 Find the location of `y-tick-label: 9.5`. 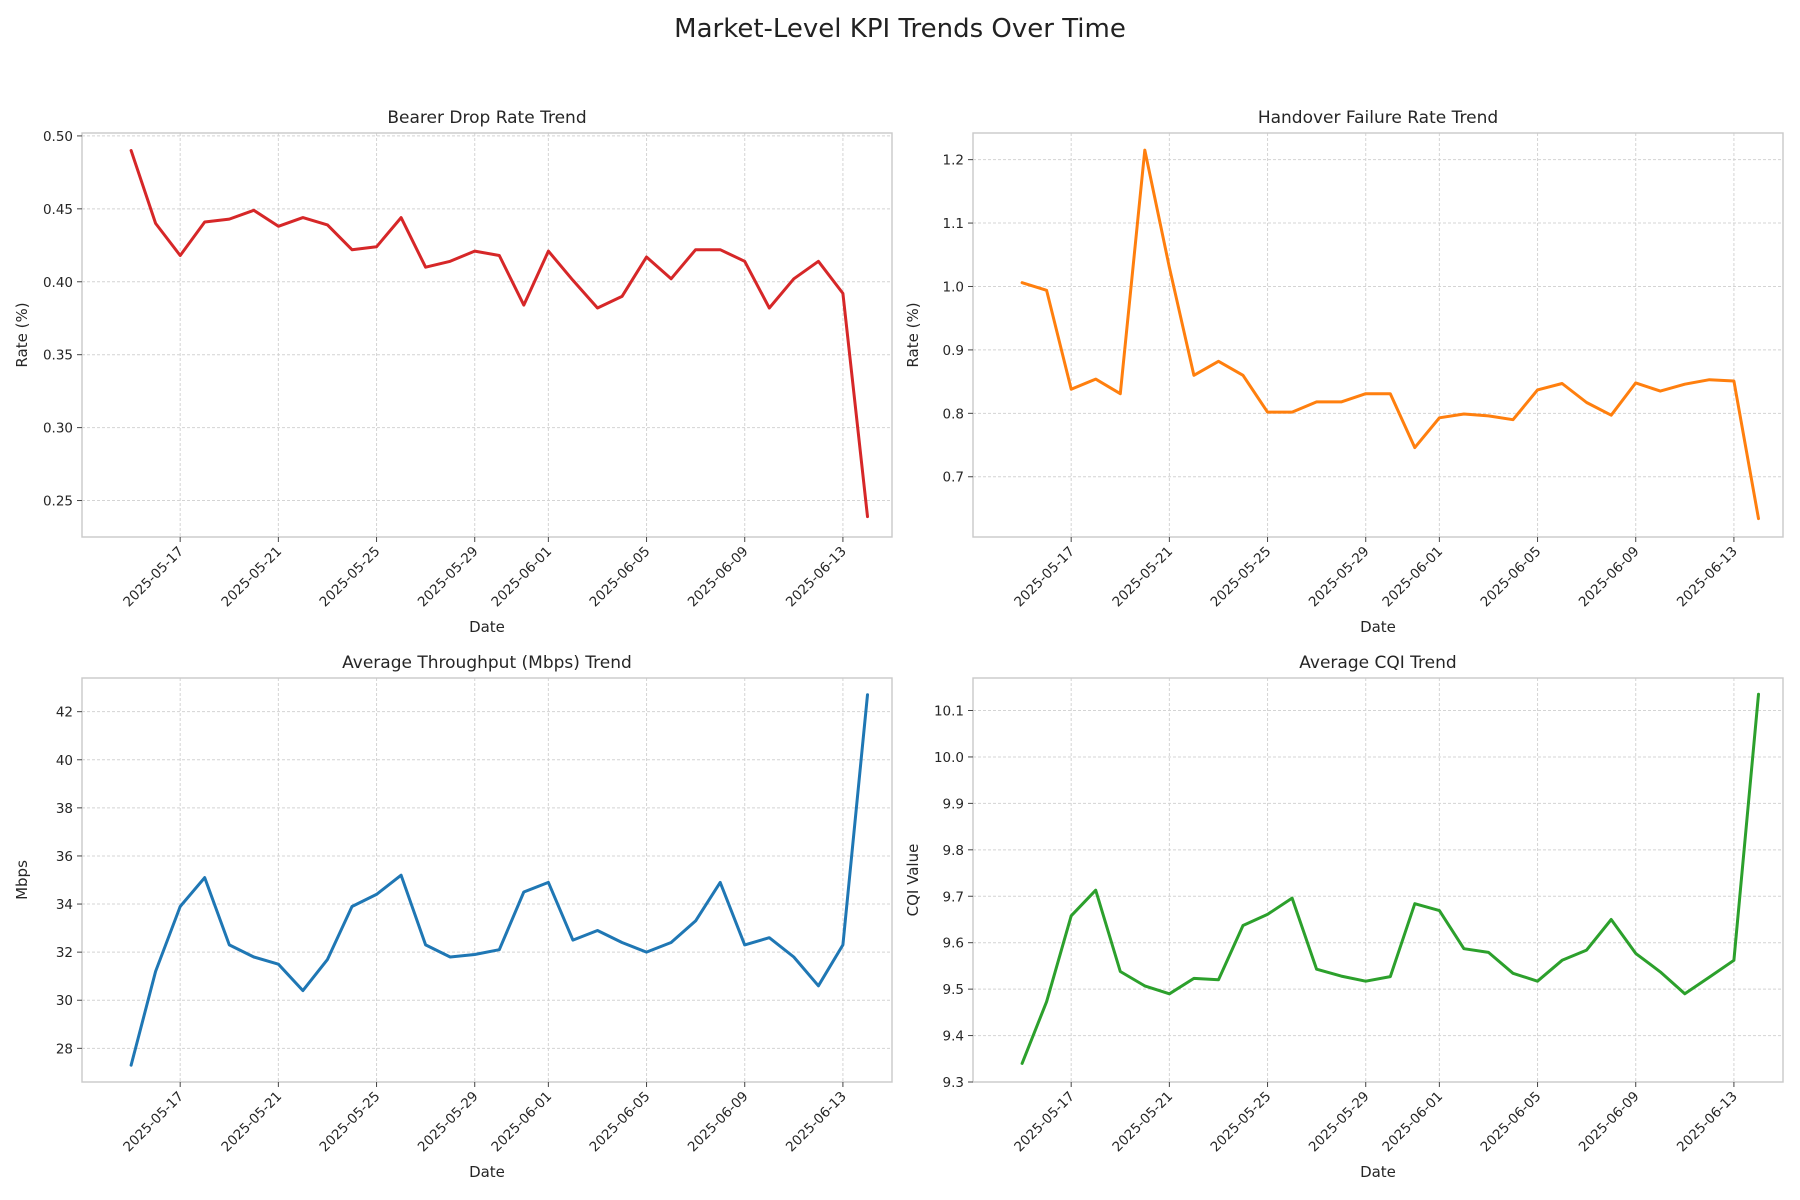

y-tick-label: 9.5 is located at coordinates (953, 990).